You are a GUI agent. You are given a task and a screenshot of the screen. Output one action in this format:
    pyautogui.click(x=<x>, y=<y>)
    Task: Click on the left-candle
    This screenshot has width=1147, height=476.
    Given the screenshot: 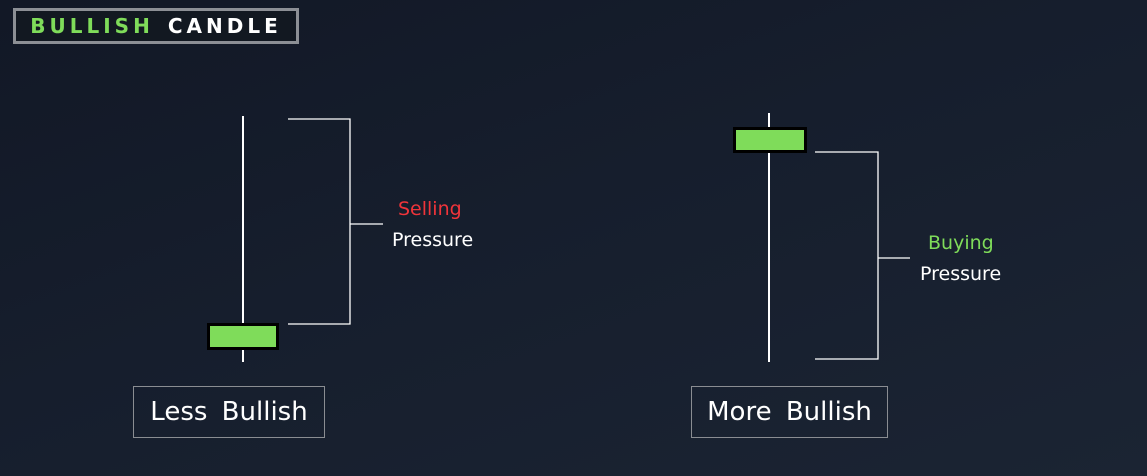 What is the action you would take?
    pyautogui.click(x=243, y=239)
    